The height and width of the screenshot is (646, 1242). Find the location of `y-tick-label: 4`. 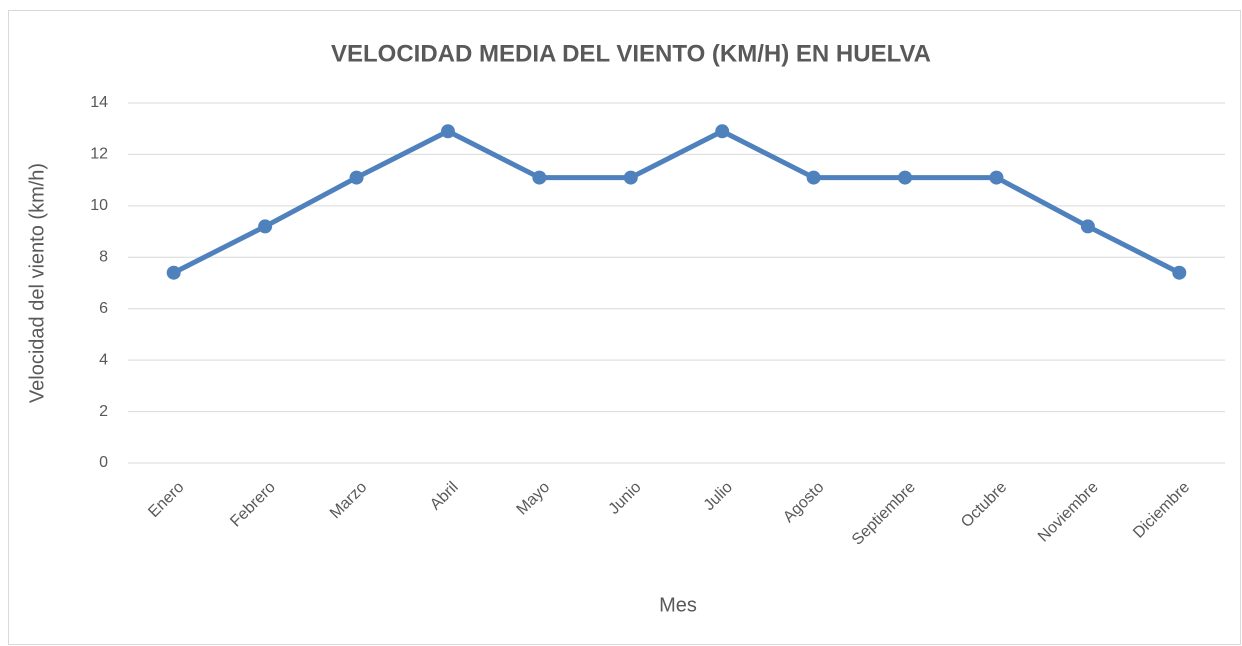

y-tick-label: 4 is located at coordinates (103, 359).